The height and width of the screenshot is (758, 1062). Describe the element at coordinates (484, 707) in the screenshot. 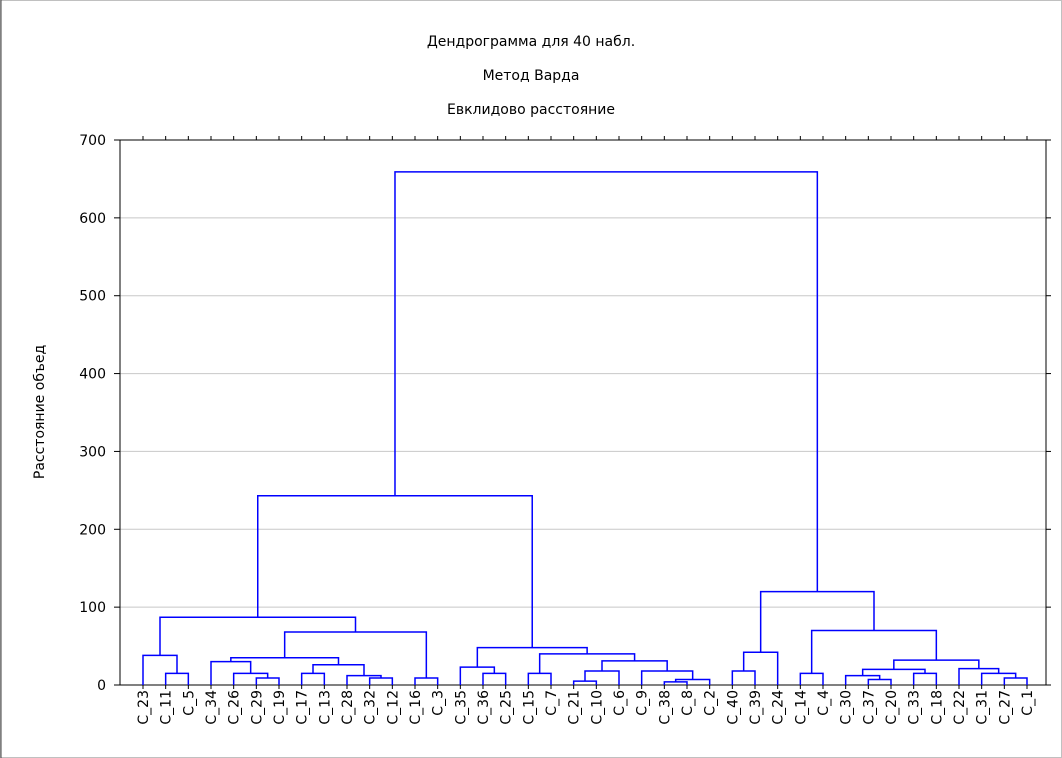

I see `x-tick-label: C_36` at that location.